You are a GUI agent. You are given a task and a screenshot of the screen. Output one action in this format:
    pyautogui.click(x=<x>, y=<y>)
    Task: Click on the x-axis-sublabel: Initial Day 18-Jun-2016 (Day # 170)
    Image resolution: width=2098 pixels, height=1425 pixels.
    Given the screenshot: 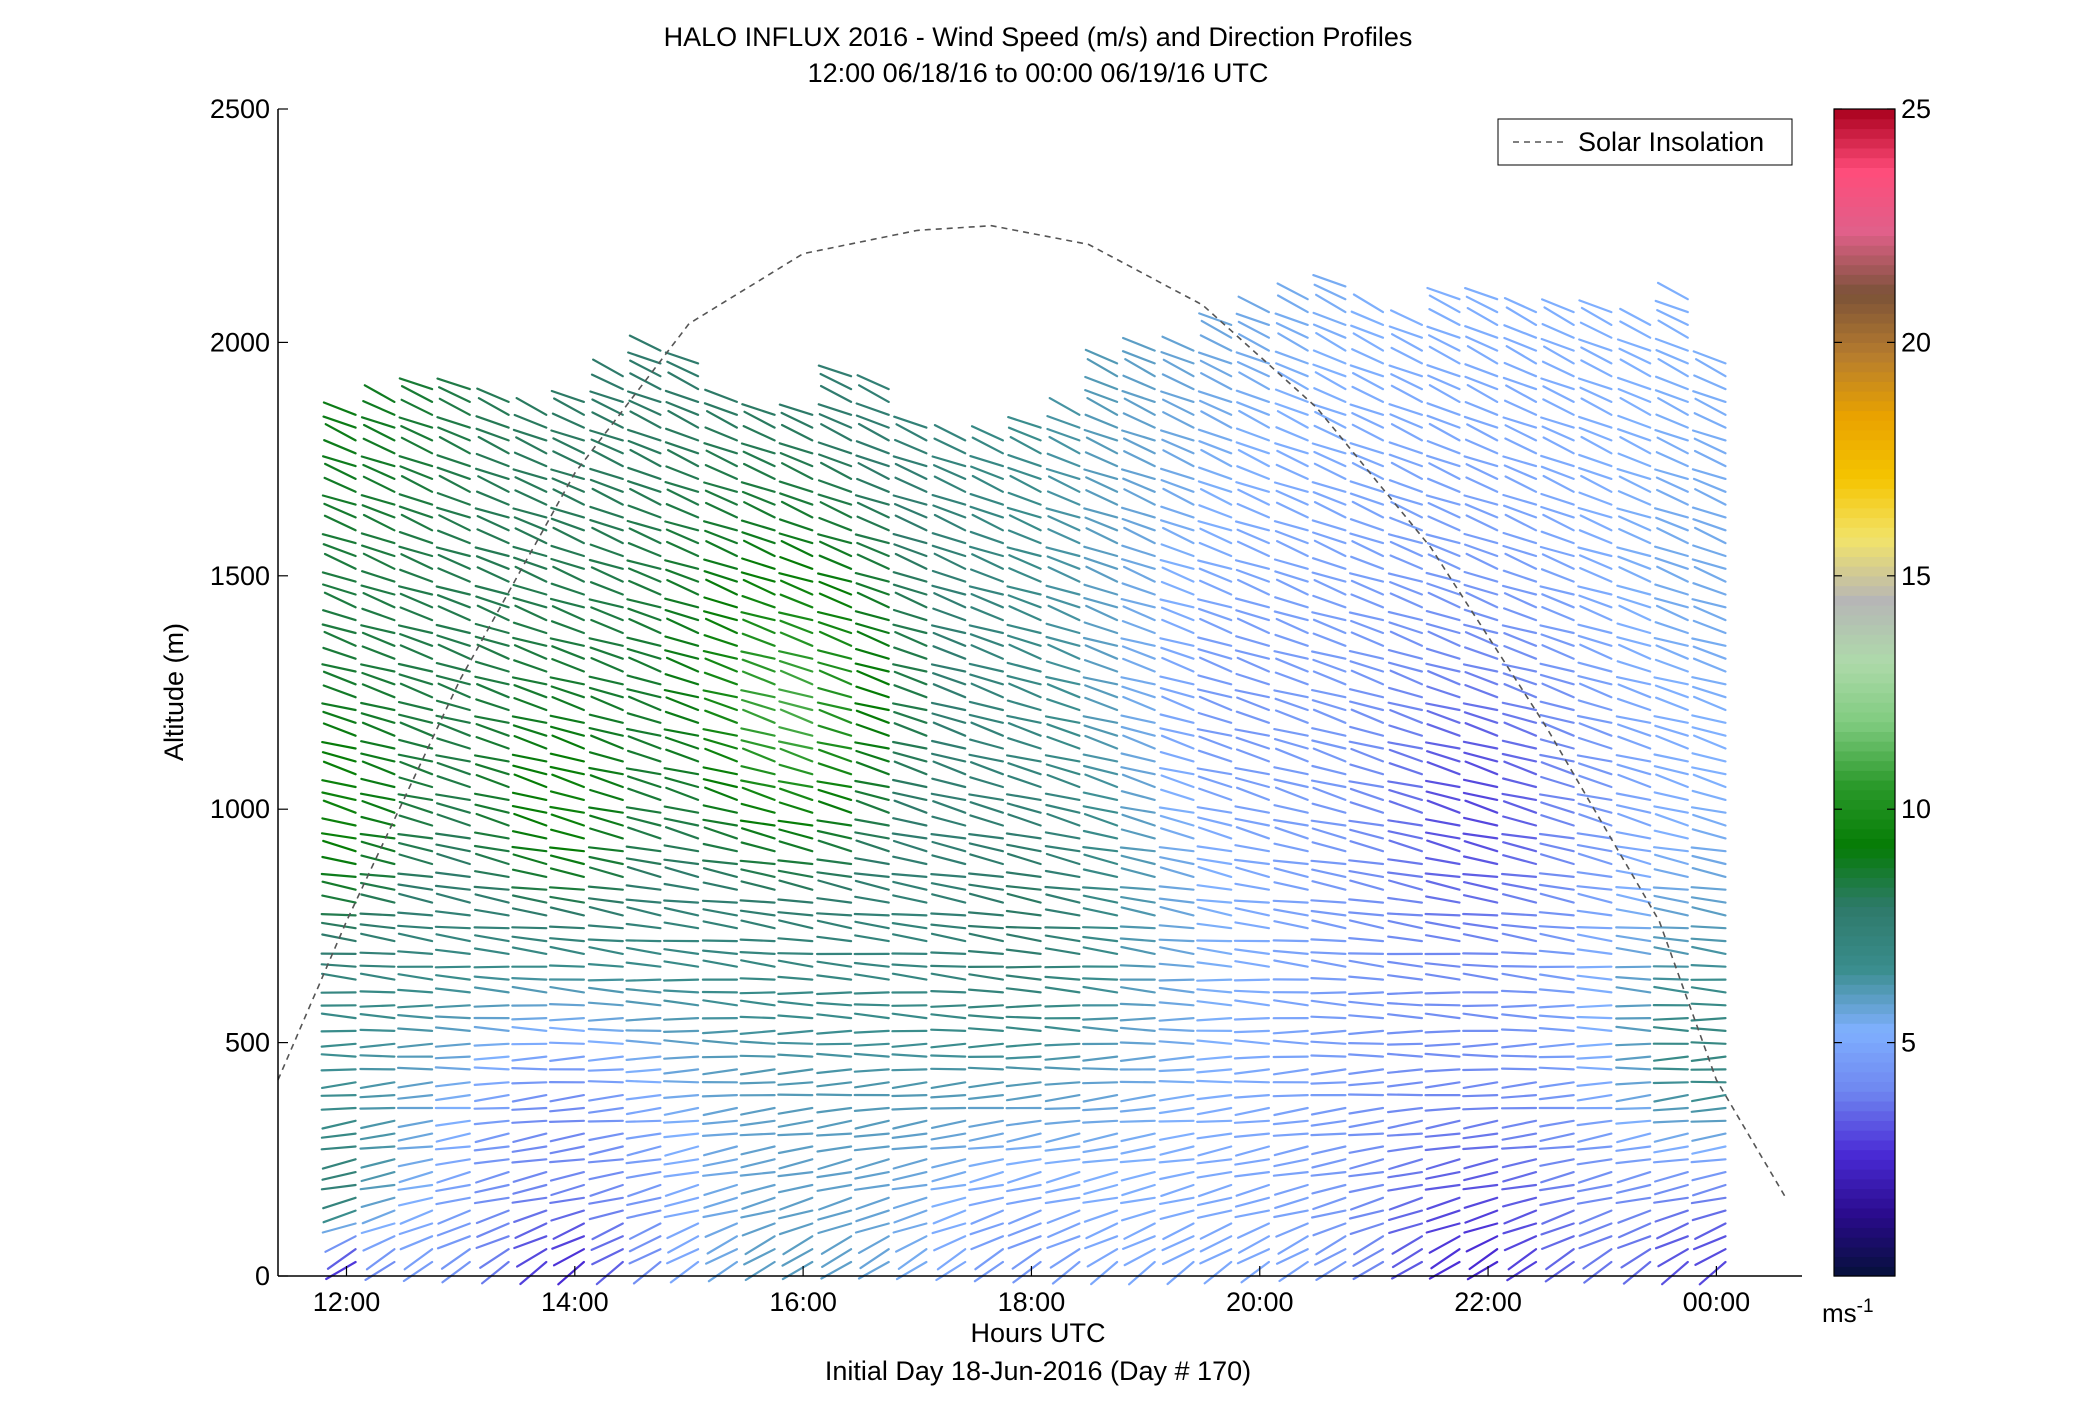 What is the action you would take?
    pyautogui.click(x=1038, y=1371)
    